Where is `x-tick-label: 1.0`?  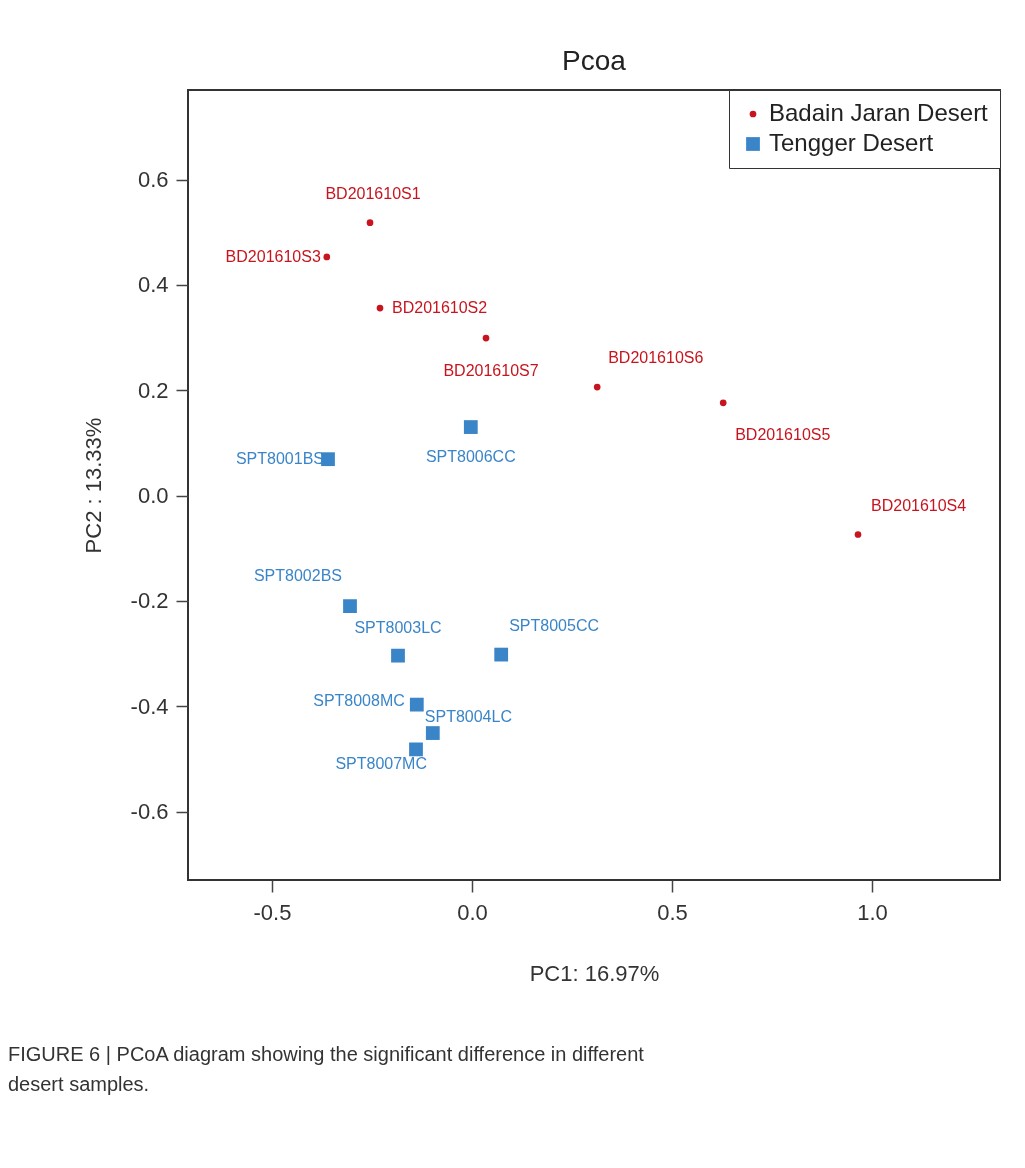
x-tick-label: 1.0 is located at coordinates (872, 912).